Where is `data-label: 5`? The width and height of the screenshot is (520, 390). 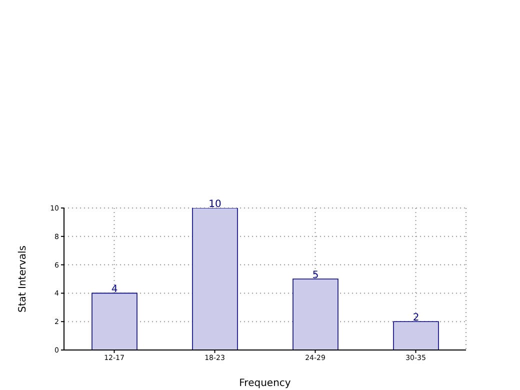 data-label: 5 is located at coordinates (315, 275).